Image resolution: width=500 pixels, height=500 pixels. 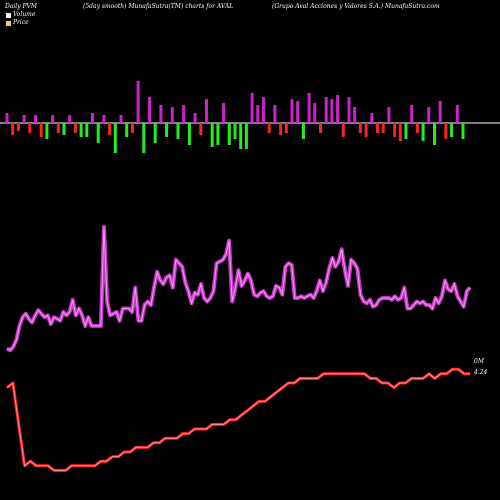 What do you see at coordinates (21, 6) in the screenshot?
I see `header-left: Daily PVM` at bounding box center [21, 6].